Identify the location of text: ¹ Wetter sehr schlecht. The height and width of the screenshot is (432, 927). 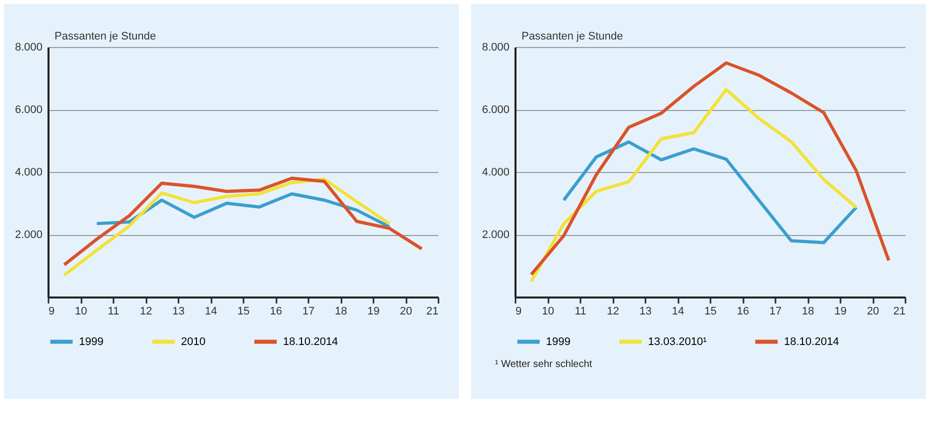
(543, 364).